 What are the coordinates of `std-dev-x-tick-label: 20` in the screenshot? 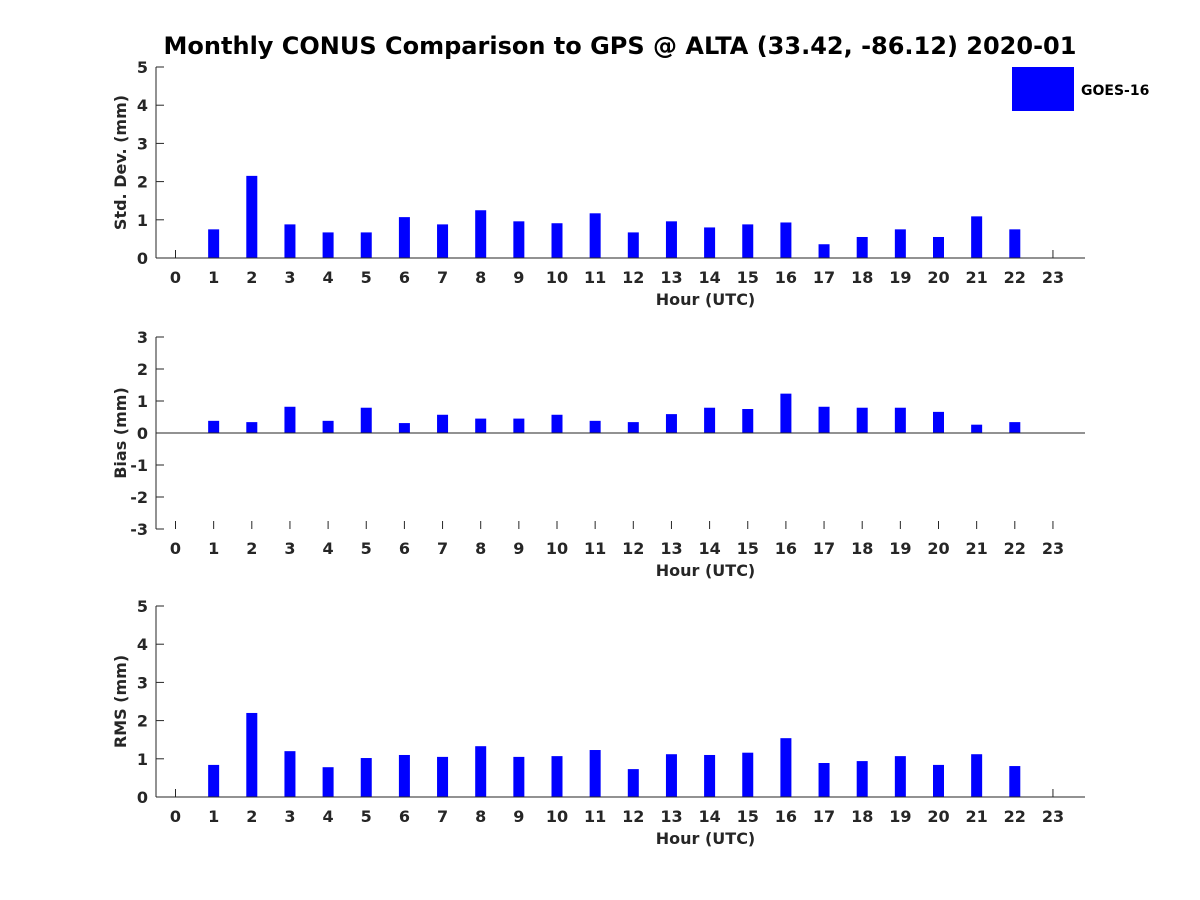 It's located at (938, 277).